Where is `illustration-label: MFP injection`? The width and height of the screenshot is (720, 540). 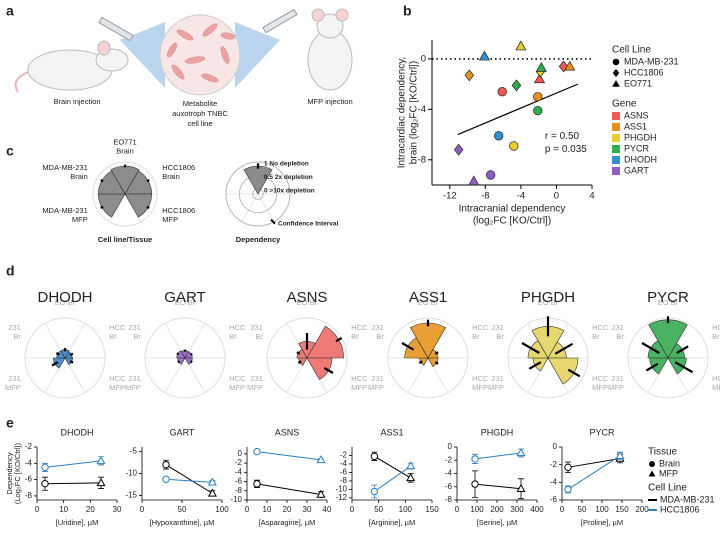 illustration-label: MFP injection is located at coordinates (329, 101).